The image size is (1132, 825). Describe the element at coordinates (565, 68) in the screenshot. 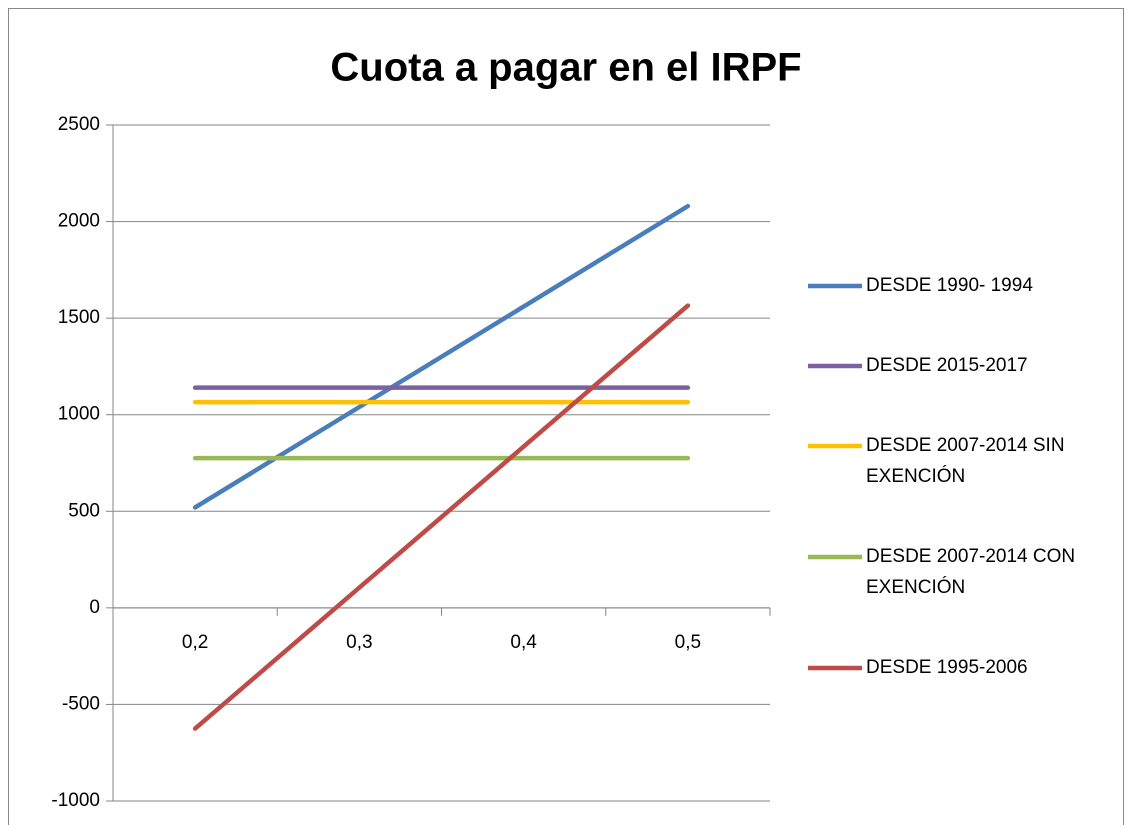

I see `chart-title: Cuota a pagar en el IRPF` at that location.